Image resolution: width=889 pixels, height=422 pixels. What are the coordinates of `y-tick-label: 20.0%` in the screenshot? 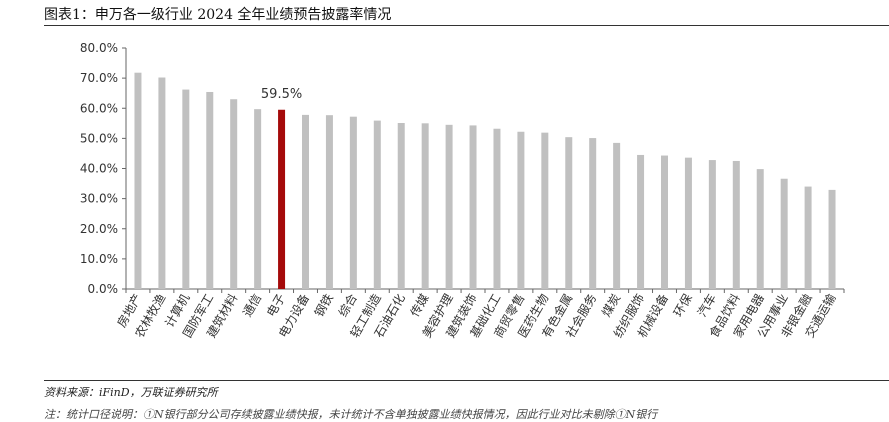 It's located at (99, 229).